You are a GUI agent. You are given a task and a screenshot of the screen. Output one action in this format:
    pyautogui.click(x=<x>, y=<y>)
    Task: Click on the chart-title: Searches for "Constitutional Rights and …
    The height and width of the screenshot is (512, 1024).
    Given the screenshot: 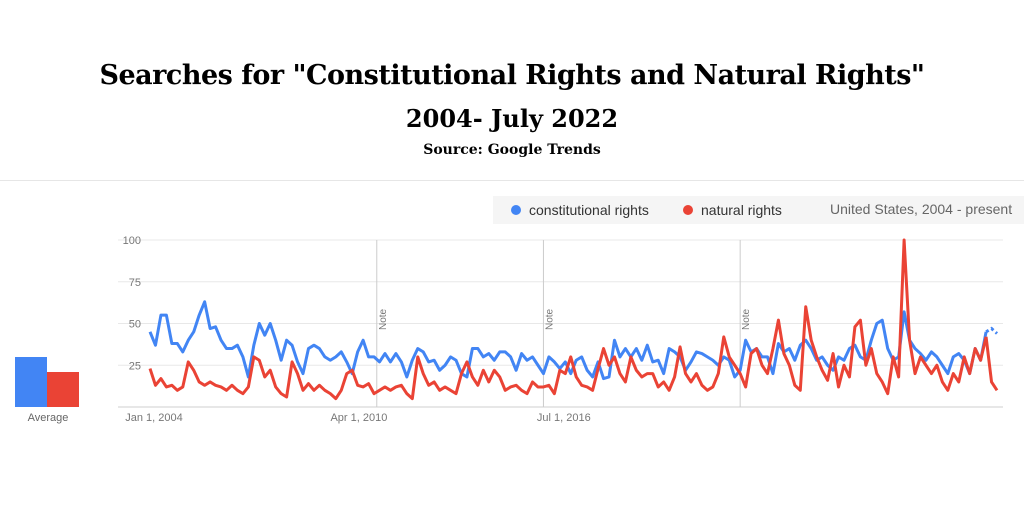 What is the action you would take?
    pyautogui.click(x=512, y=75)
    